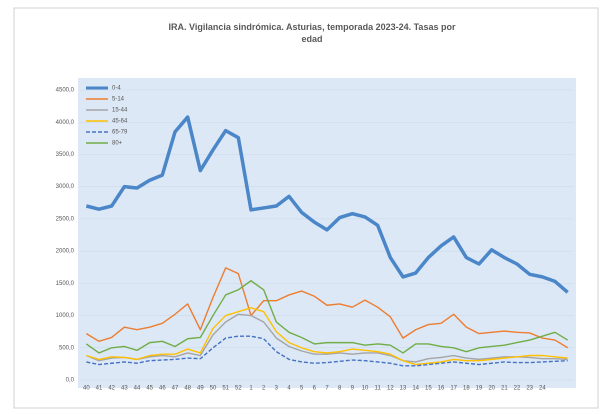 Image resolution: width=611 pixels, height=414 pixels. What do you see at coordinates (441, 389) in the screenshot?
I see `x-tick-label: 16` at bounding box center [441, 389].